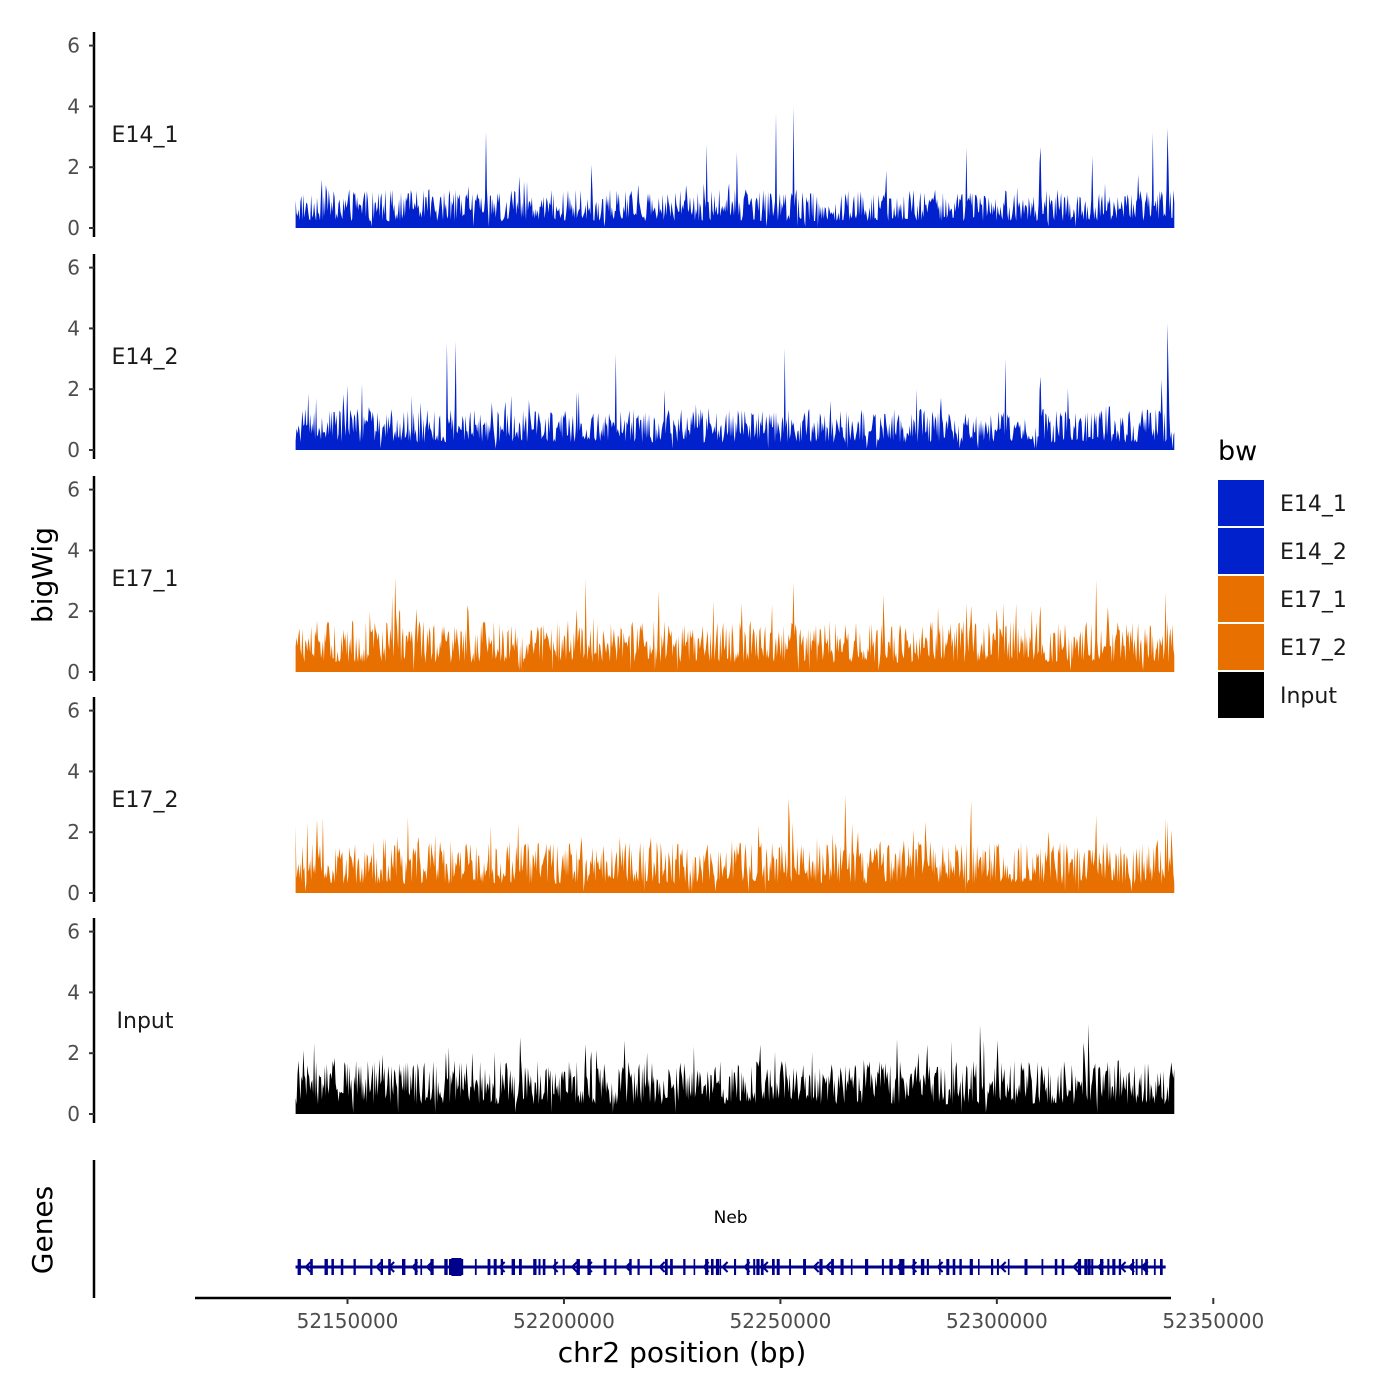  I want to click on x-tick-label: 52200000, so click(564, 1321).